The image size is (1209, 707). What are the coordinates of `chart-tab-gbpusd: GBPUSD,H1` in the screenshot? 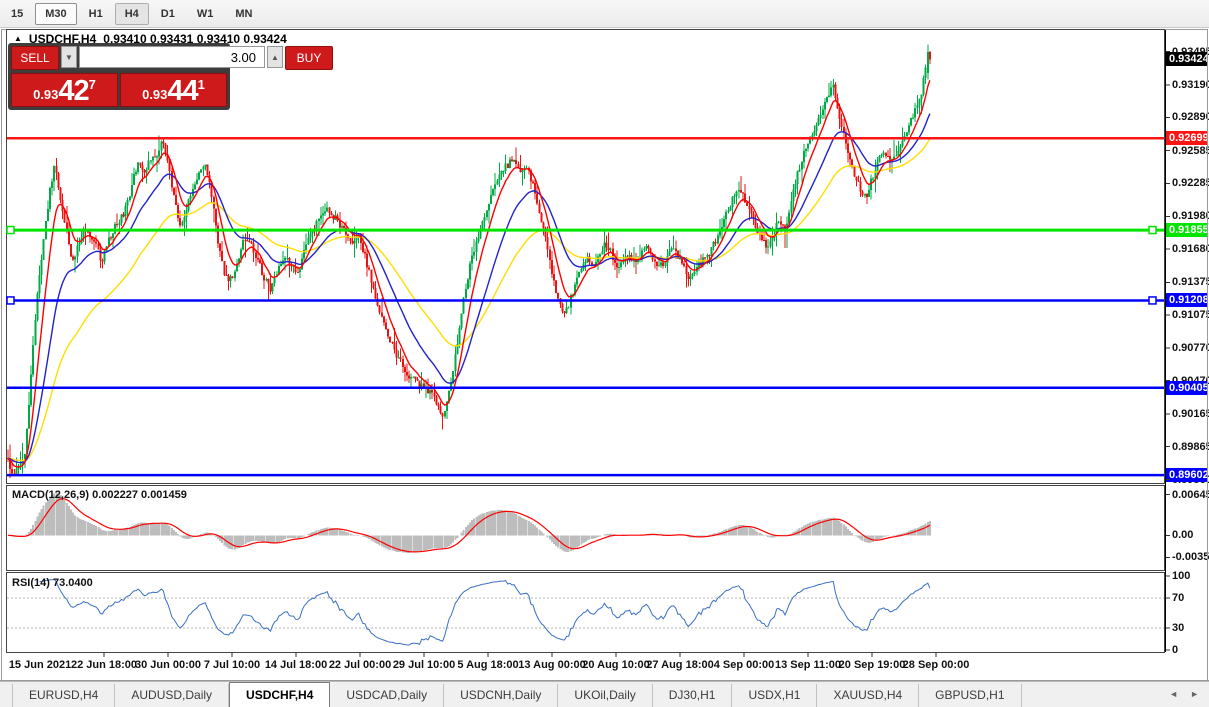 It's located at (970, 695).